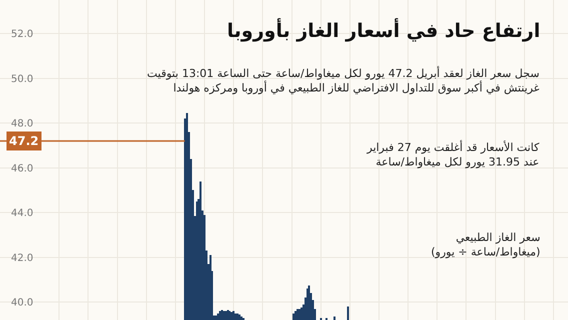  Describe the element at coordinates (453, 154) in the screenshot. I see `annotation: كانت الأسعار قد أغلقت يوم 27 فبراير عند 31.95 يورو لكل ميغاواط/ساعة` at that location.